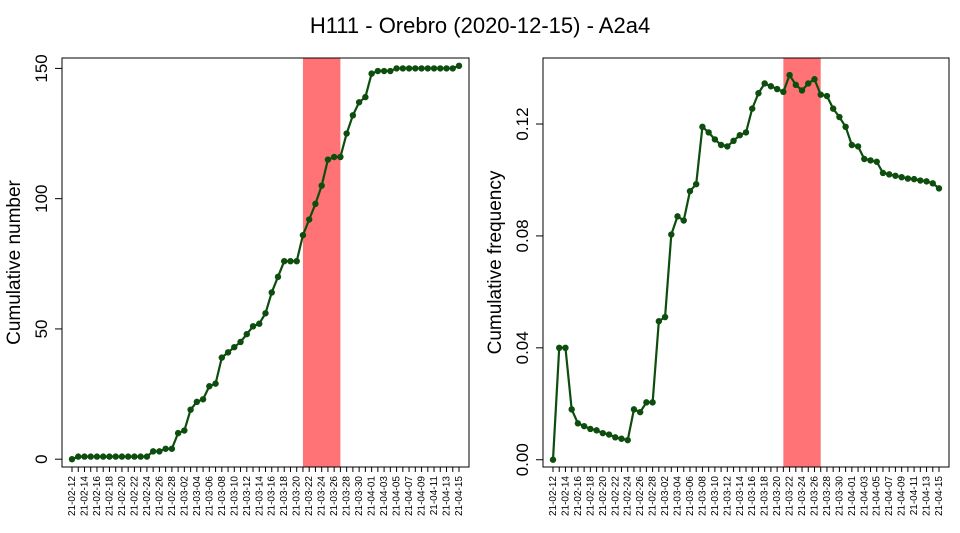 Image resolution: width=960 pixels, height=533 pixels. What do you see at coordinates (727, 496) in the screenshot?
I see `x-tick-label: 21-03-12` at bounding box center [727, 496].